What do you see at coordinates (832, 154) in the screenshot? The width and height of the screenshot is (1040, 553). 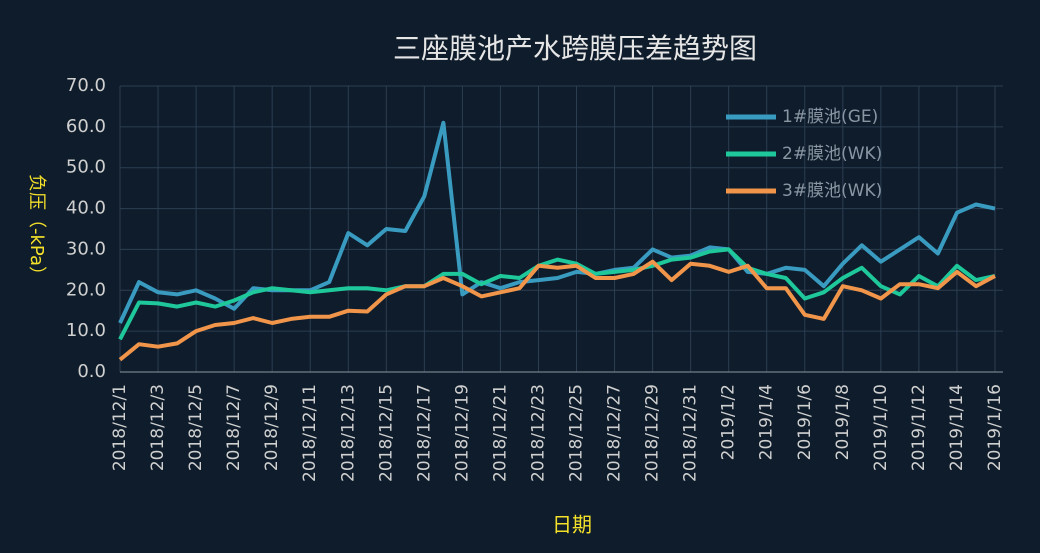 I see `legend-label: 2#膜池(WK)` at bounding box center [832, 154].